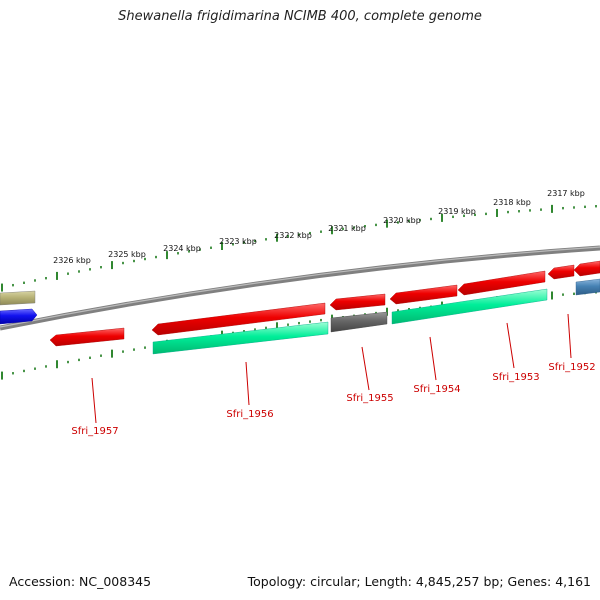  I want to click on gene-label-sfri-1954: Sfri_1954, so click(436, 389).